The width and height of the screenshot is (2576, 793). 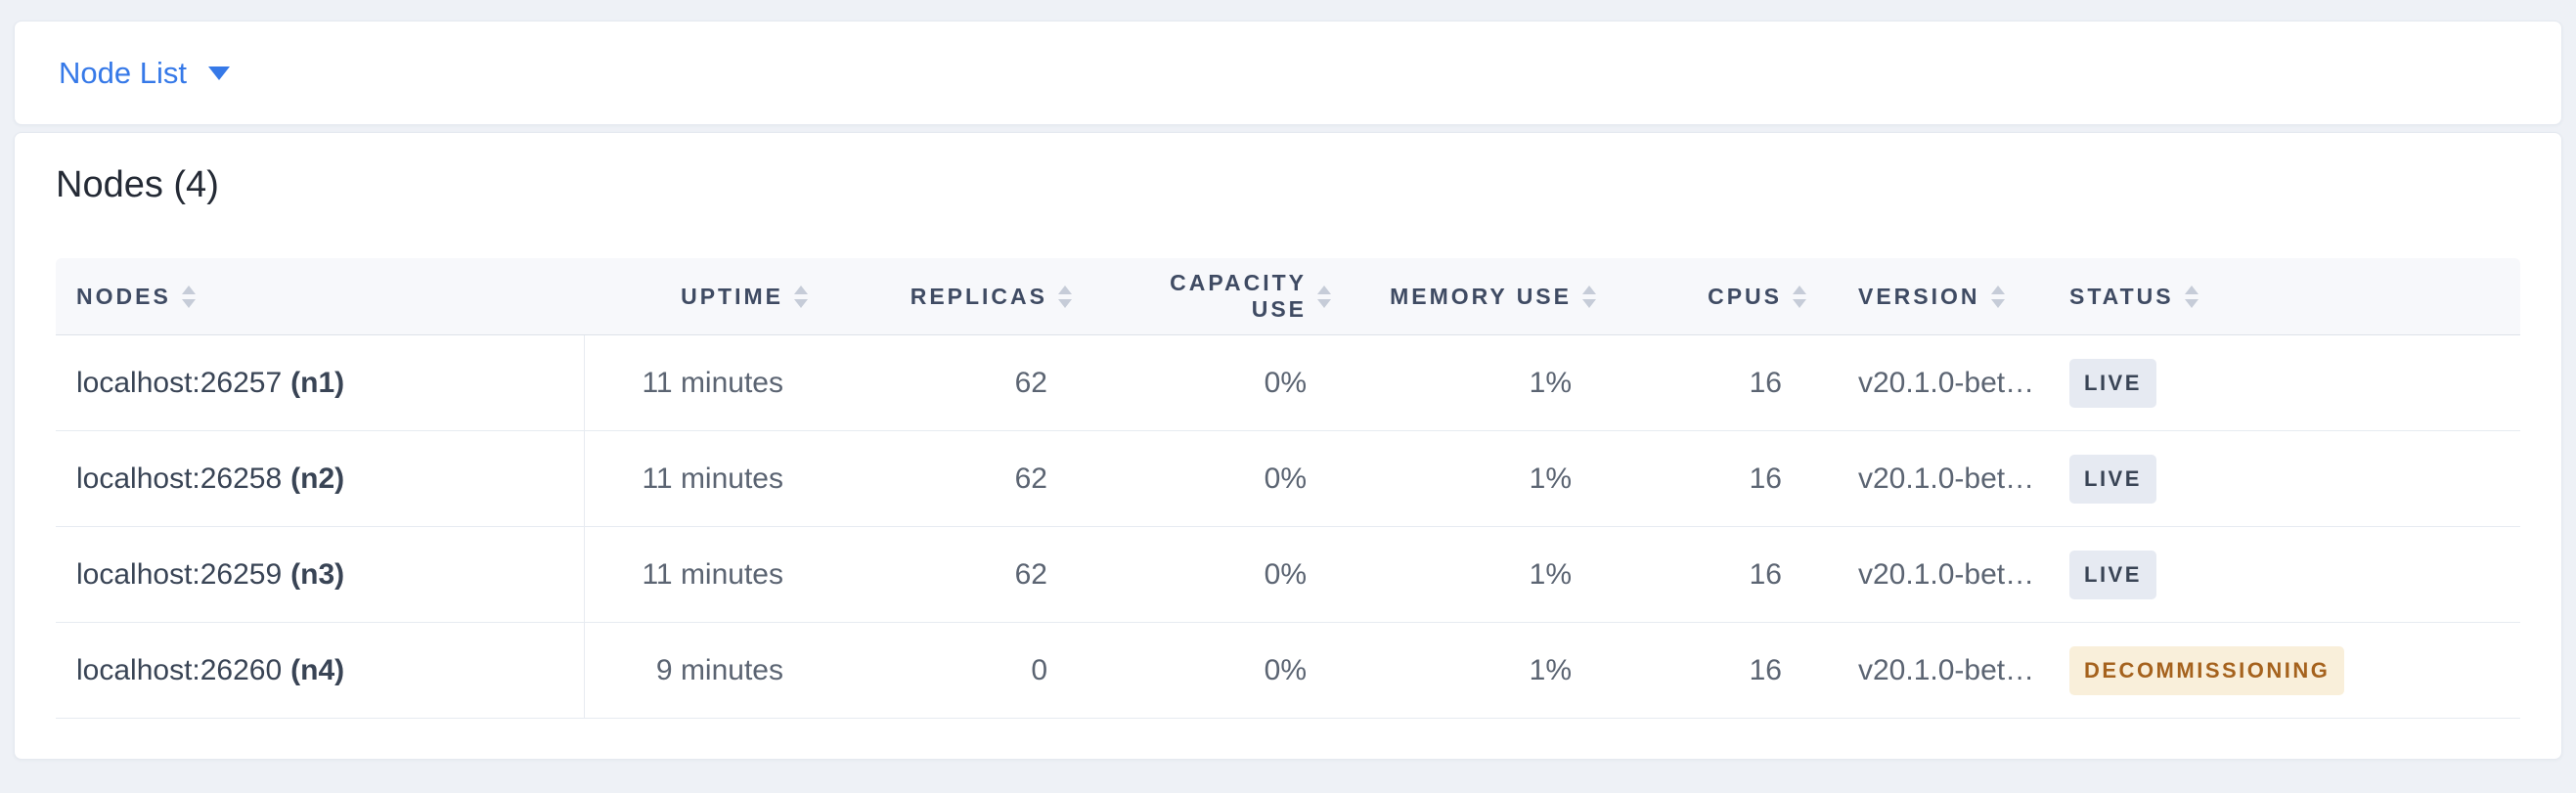 What do you see at coordinates (2207, 670) in the screenshot?
I see `status-badge: DECOMMISSIONING` at bounding box center [2207, 670].